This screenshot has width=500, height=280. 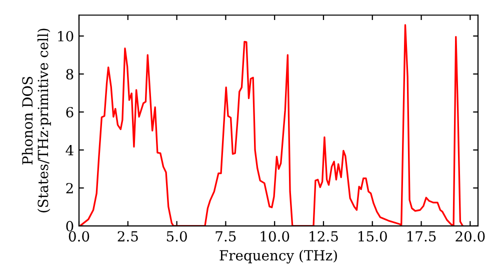 I want to click on y-tick-label: 8, so click(x=70, y=74).